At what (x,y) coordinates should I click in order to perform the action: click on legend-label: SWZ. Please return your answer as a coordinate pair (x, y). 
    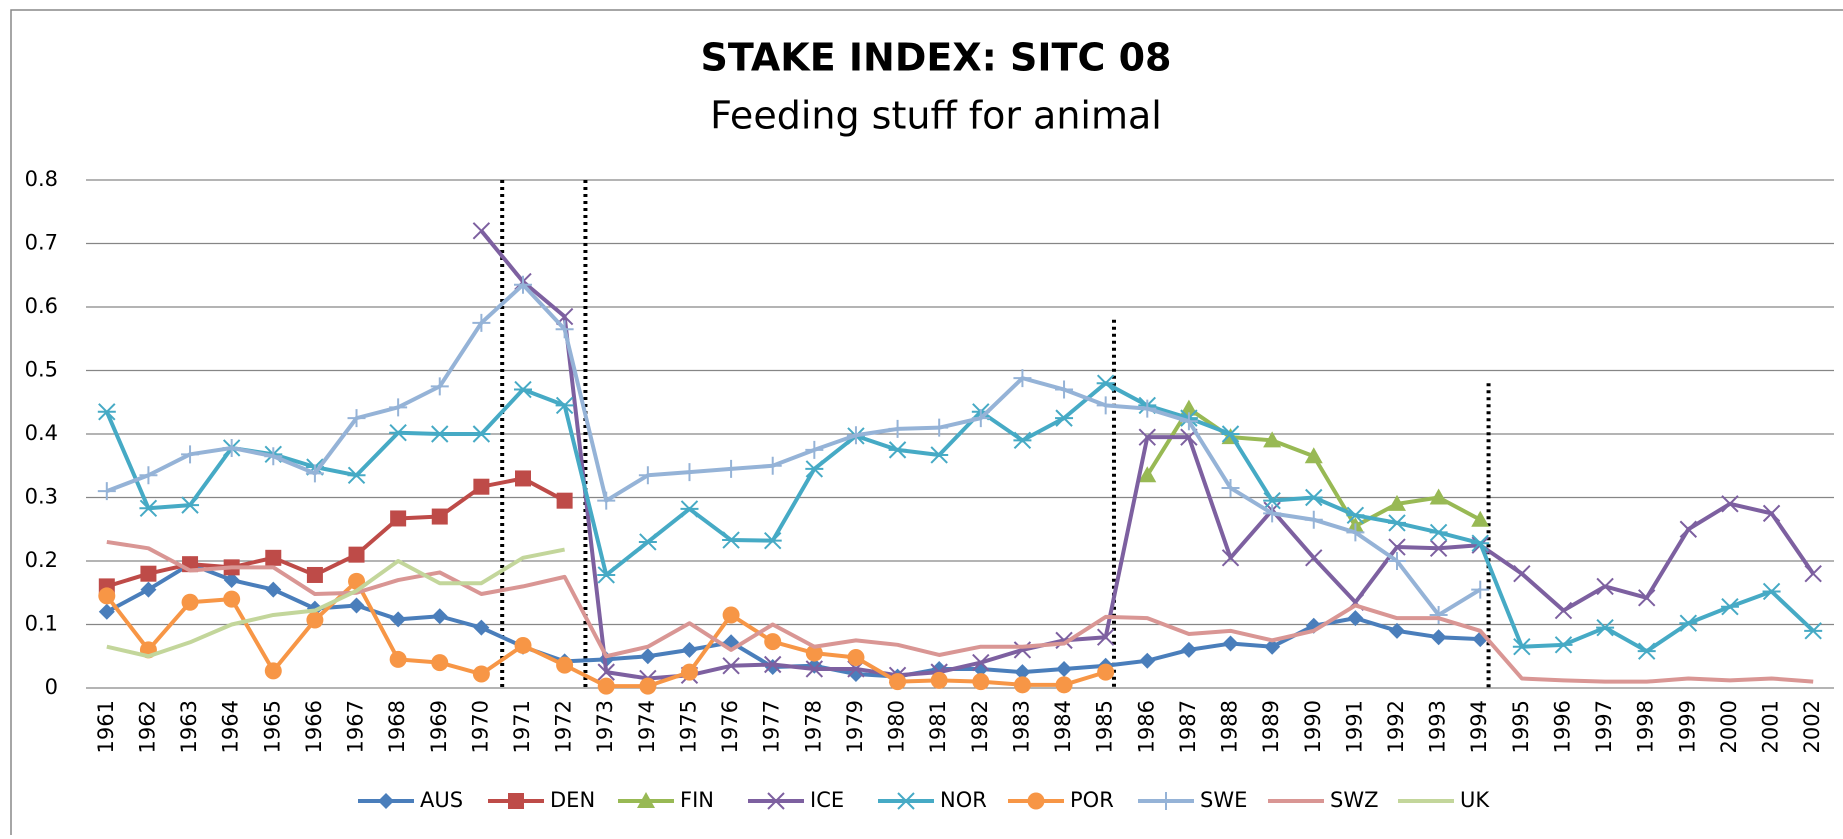
    Looking at the image, I should click on (1354, 800).